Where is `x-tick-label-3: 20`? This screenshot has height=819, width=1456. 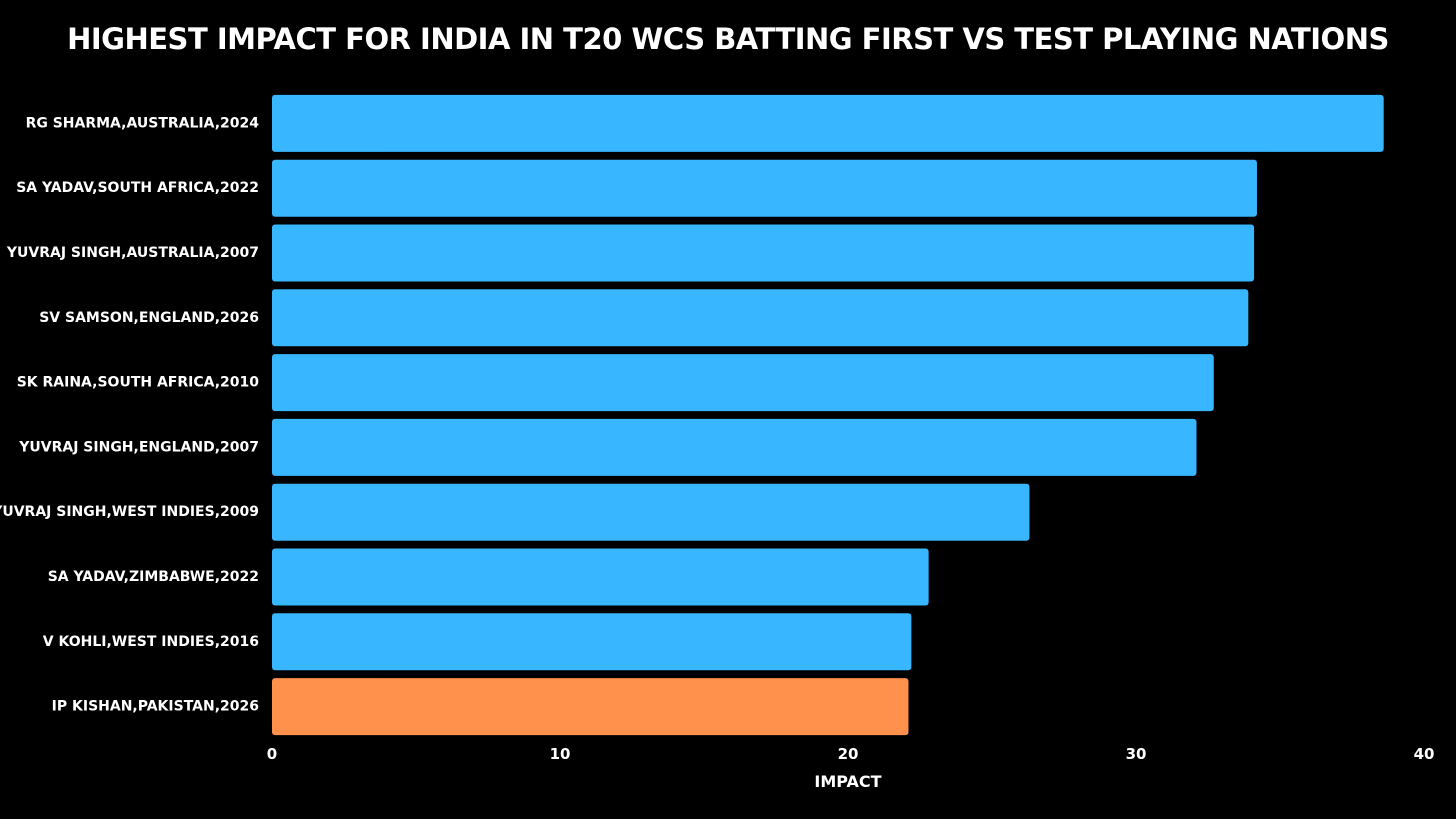
x-tick-label-3: 20 is located at coordinates (848, 754).